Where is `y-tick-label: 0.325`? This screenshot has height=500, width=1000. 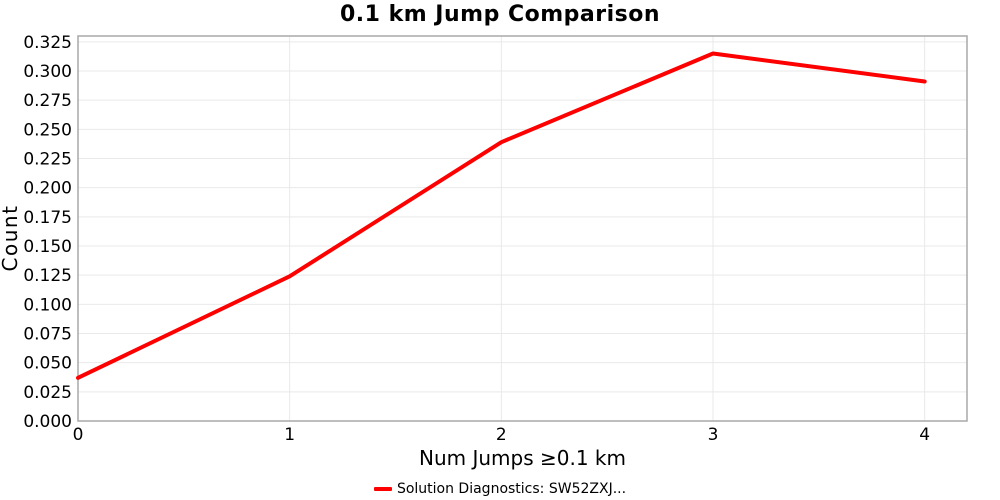 y-tick-label: 0.325 is located at coordinates (47, 43).